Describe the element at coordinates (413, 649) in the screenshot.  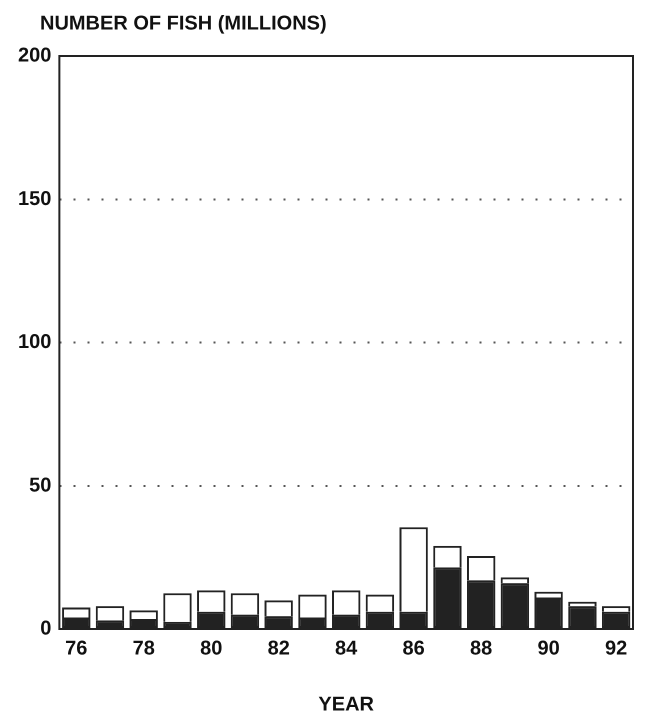
I see `x-tick-label: 86` at that location.